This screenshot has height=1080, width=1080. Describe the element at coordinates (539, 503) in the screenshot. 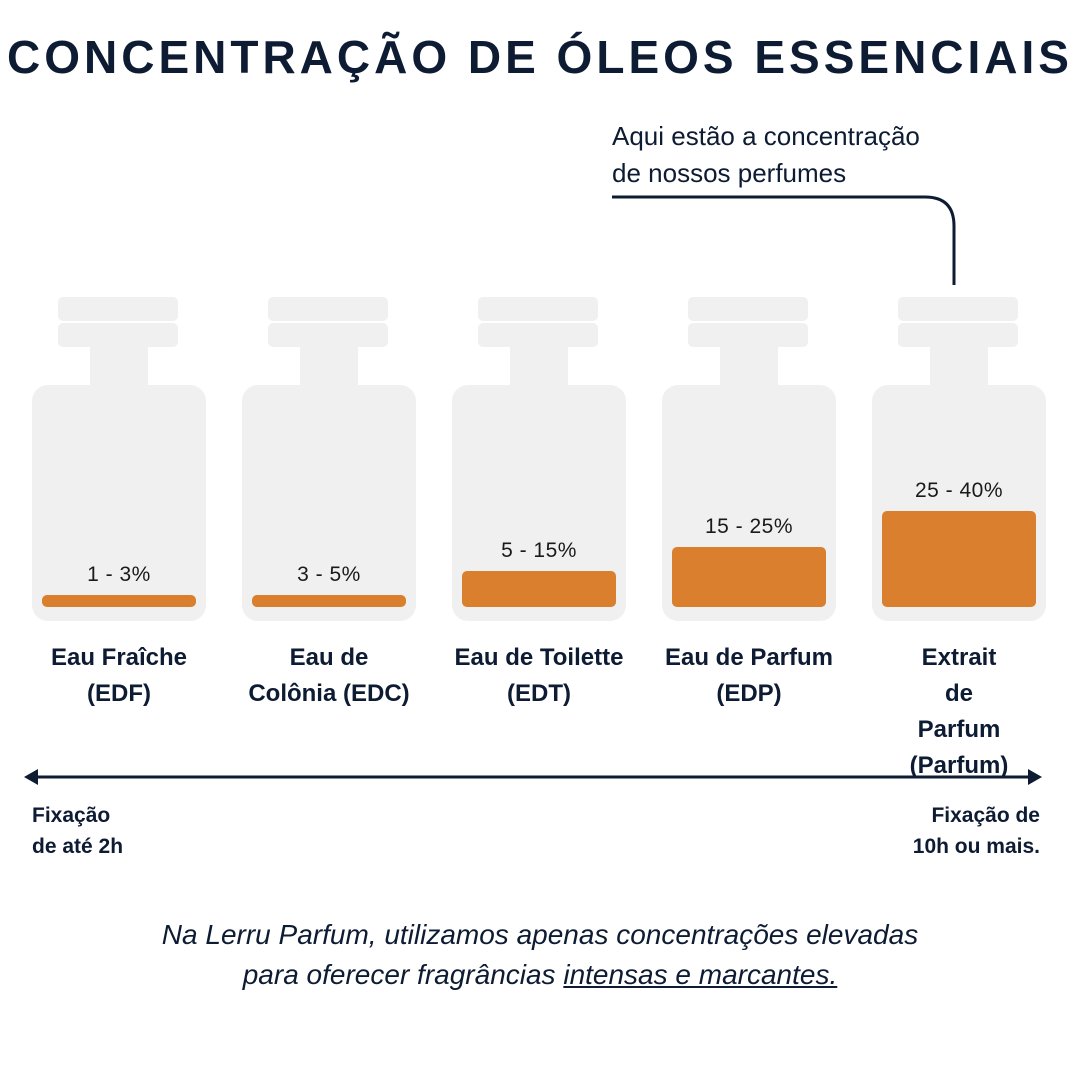

I see `bottle-body: 5 - 15%` at that location.